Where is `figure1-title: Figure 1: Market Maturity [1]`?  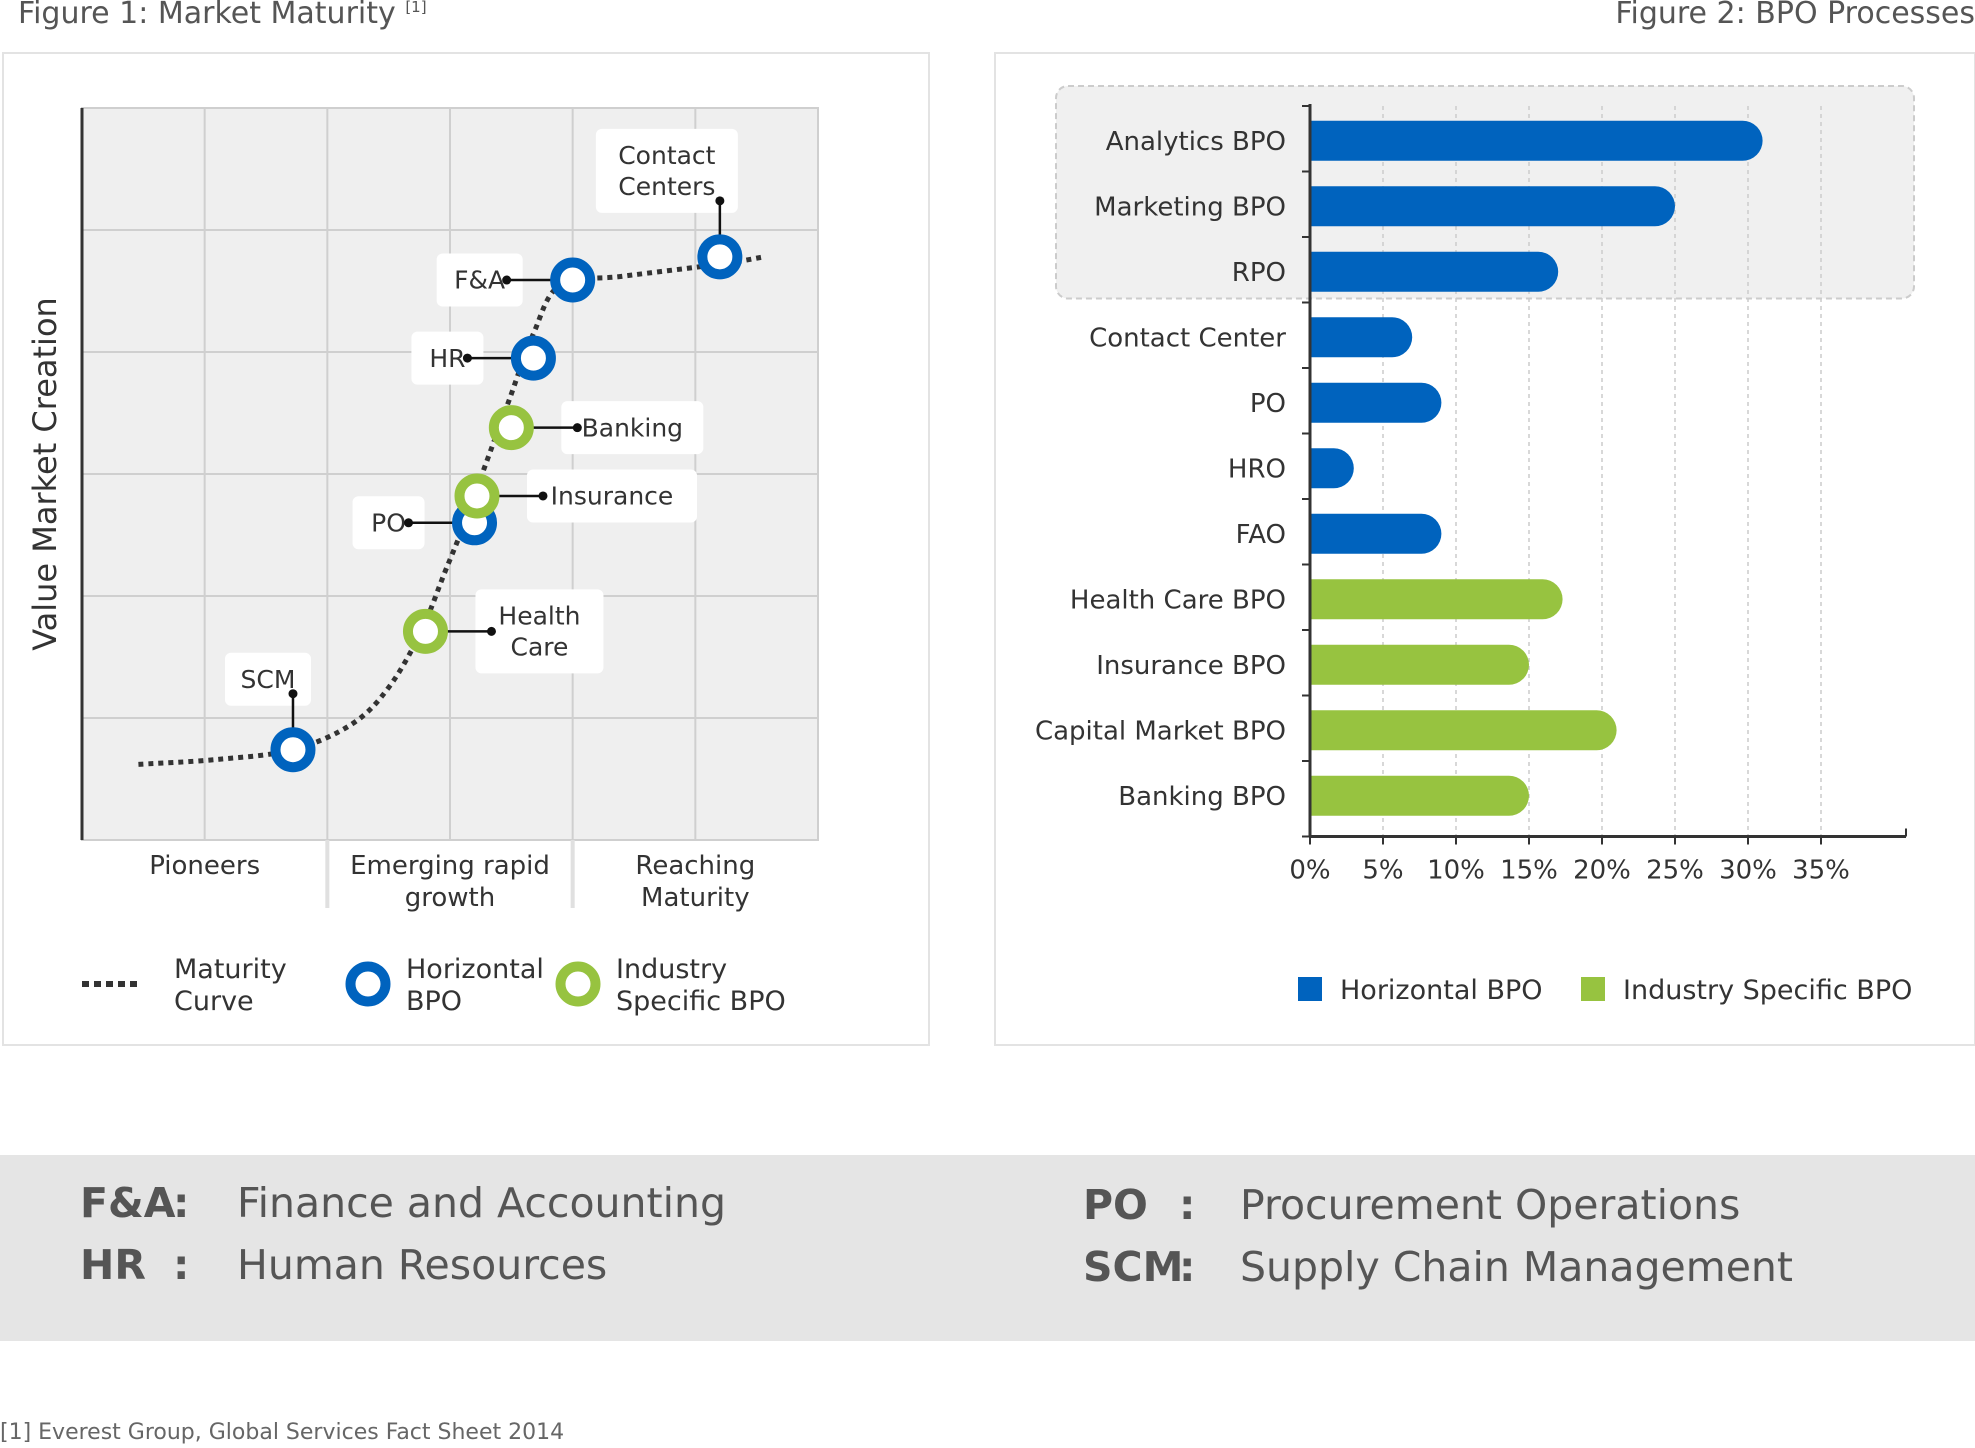 figure1-title: Figure 1: Market Maturity [1] is located at coordinates (222, 15).